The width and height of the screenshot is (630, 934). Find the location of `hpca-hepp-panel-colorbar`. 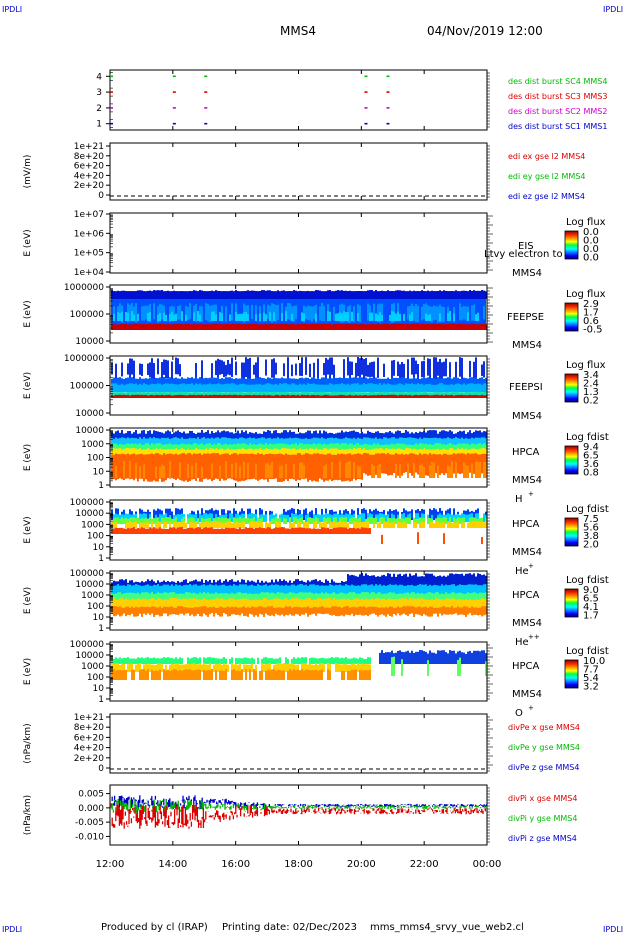

hpca-hepp-panel-colorbar is located at coordinates (571, 603).